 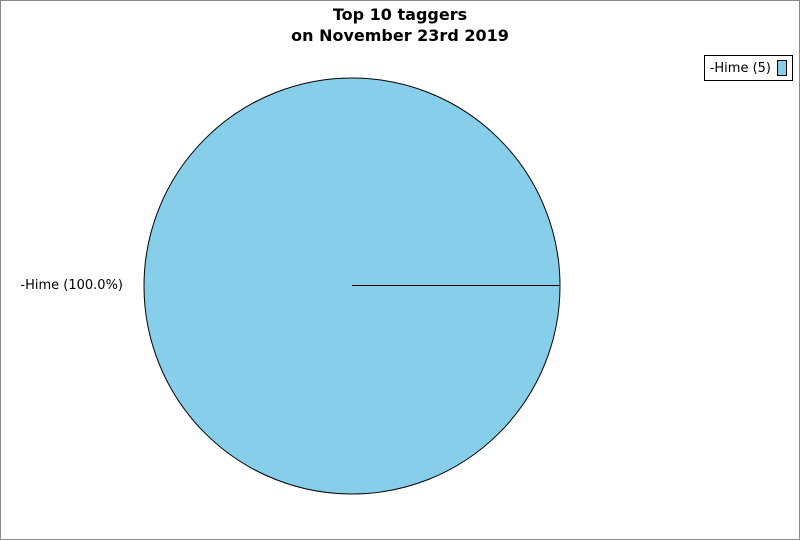 I want to click on chart-title: Top 10 taggers on November 23rd 2019, so click(x=400, y=25).